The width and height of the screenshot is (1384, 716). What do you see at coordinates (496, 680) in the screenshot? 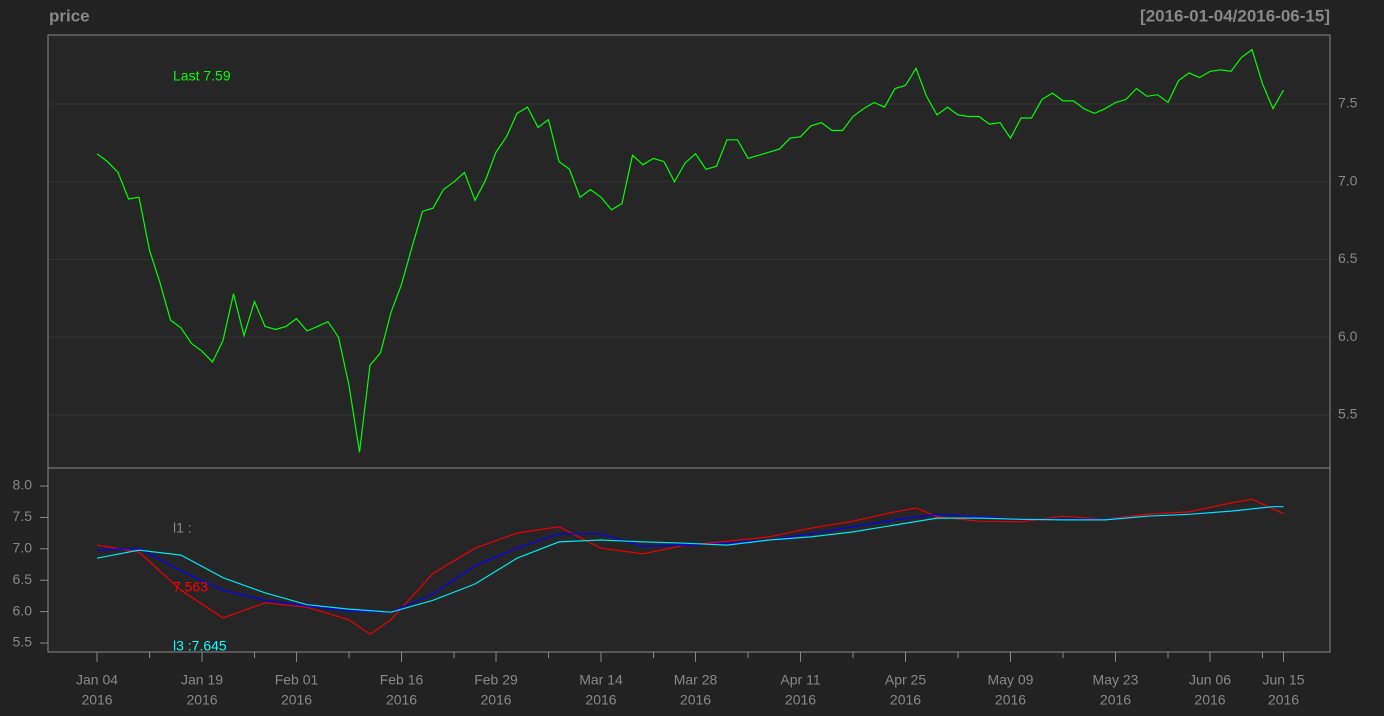
I see `x-tick-label: Feb 29` at bounding box center [496, 680].